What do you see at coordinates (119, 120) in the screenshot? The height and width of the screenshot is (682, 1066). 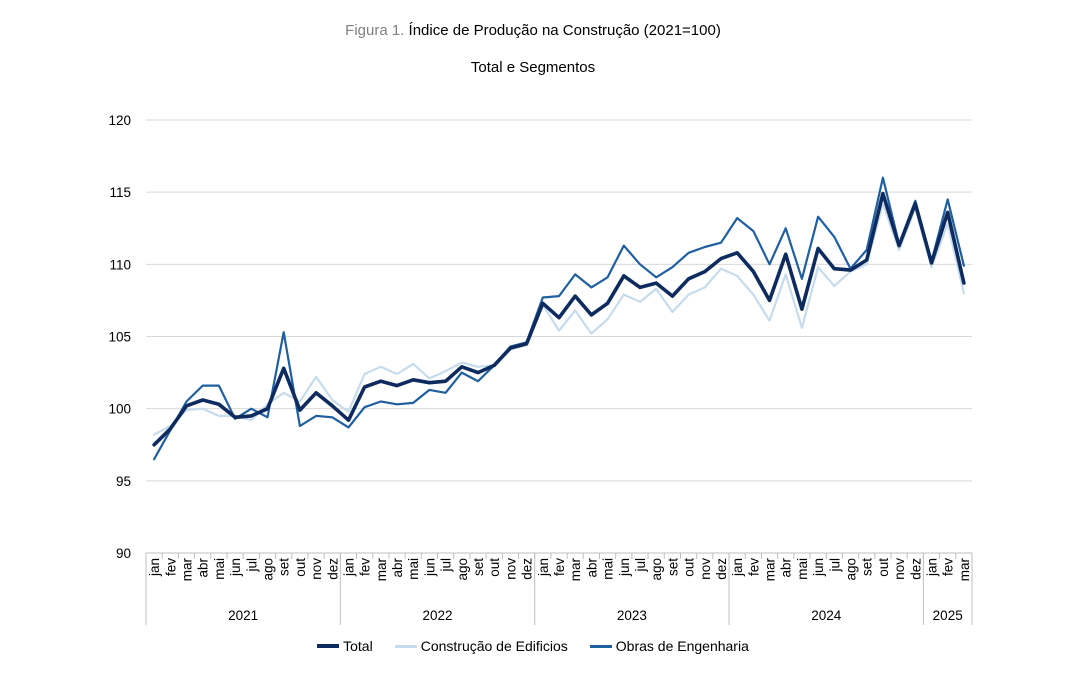 I see `y-tick-label: 120` at bounding box center [119, 120].